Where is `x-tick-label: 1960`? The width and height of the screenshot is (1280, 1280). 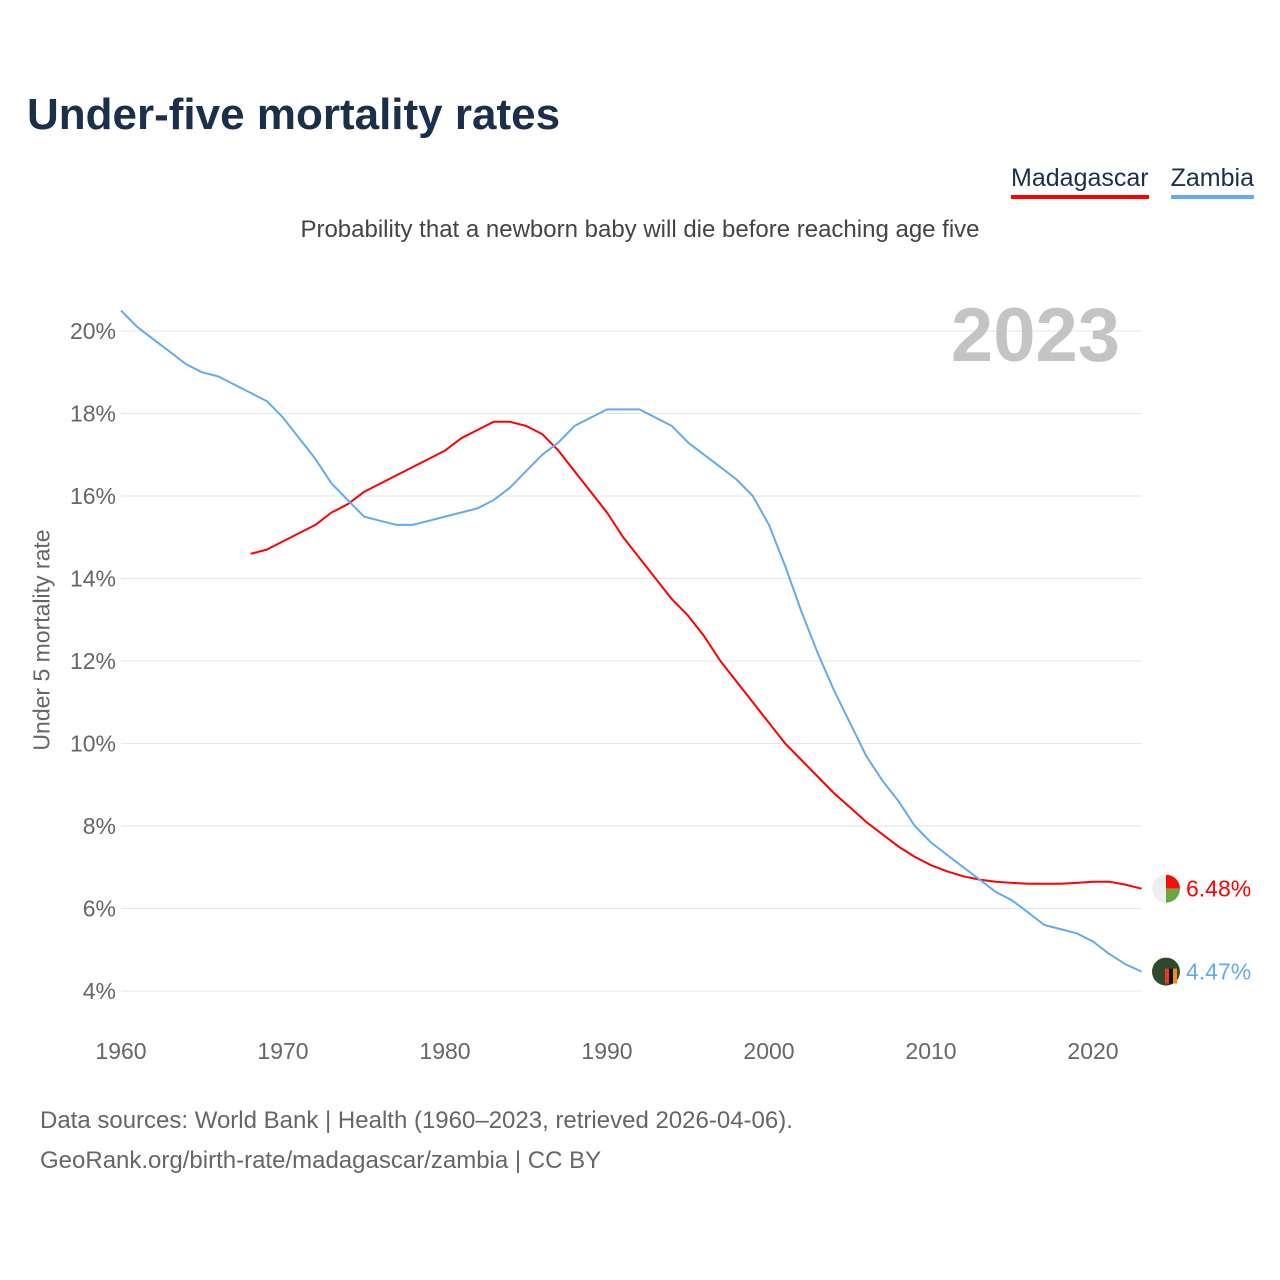
x-tick-label: 1960 is located at coordinates (120, 1051).